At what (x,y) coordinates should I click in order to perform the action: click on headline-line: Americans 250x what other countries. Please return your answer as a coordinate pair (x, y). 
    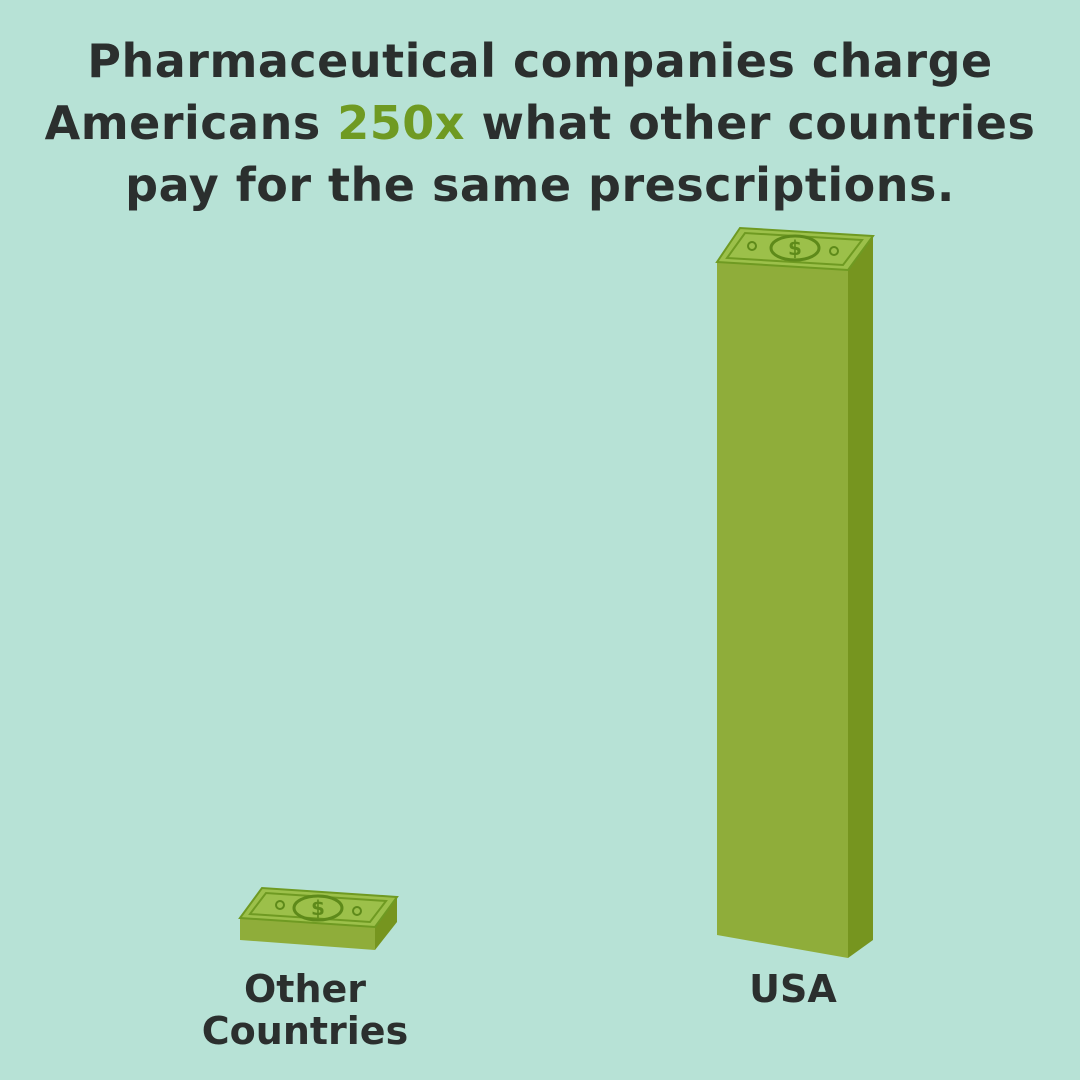
    Looking at the image, I should click on (540, 123).